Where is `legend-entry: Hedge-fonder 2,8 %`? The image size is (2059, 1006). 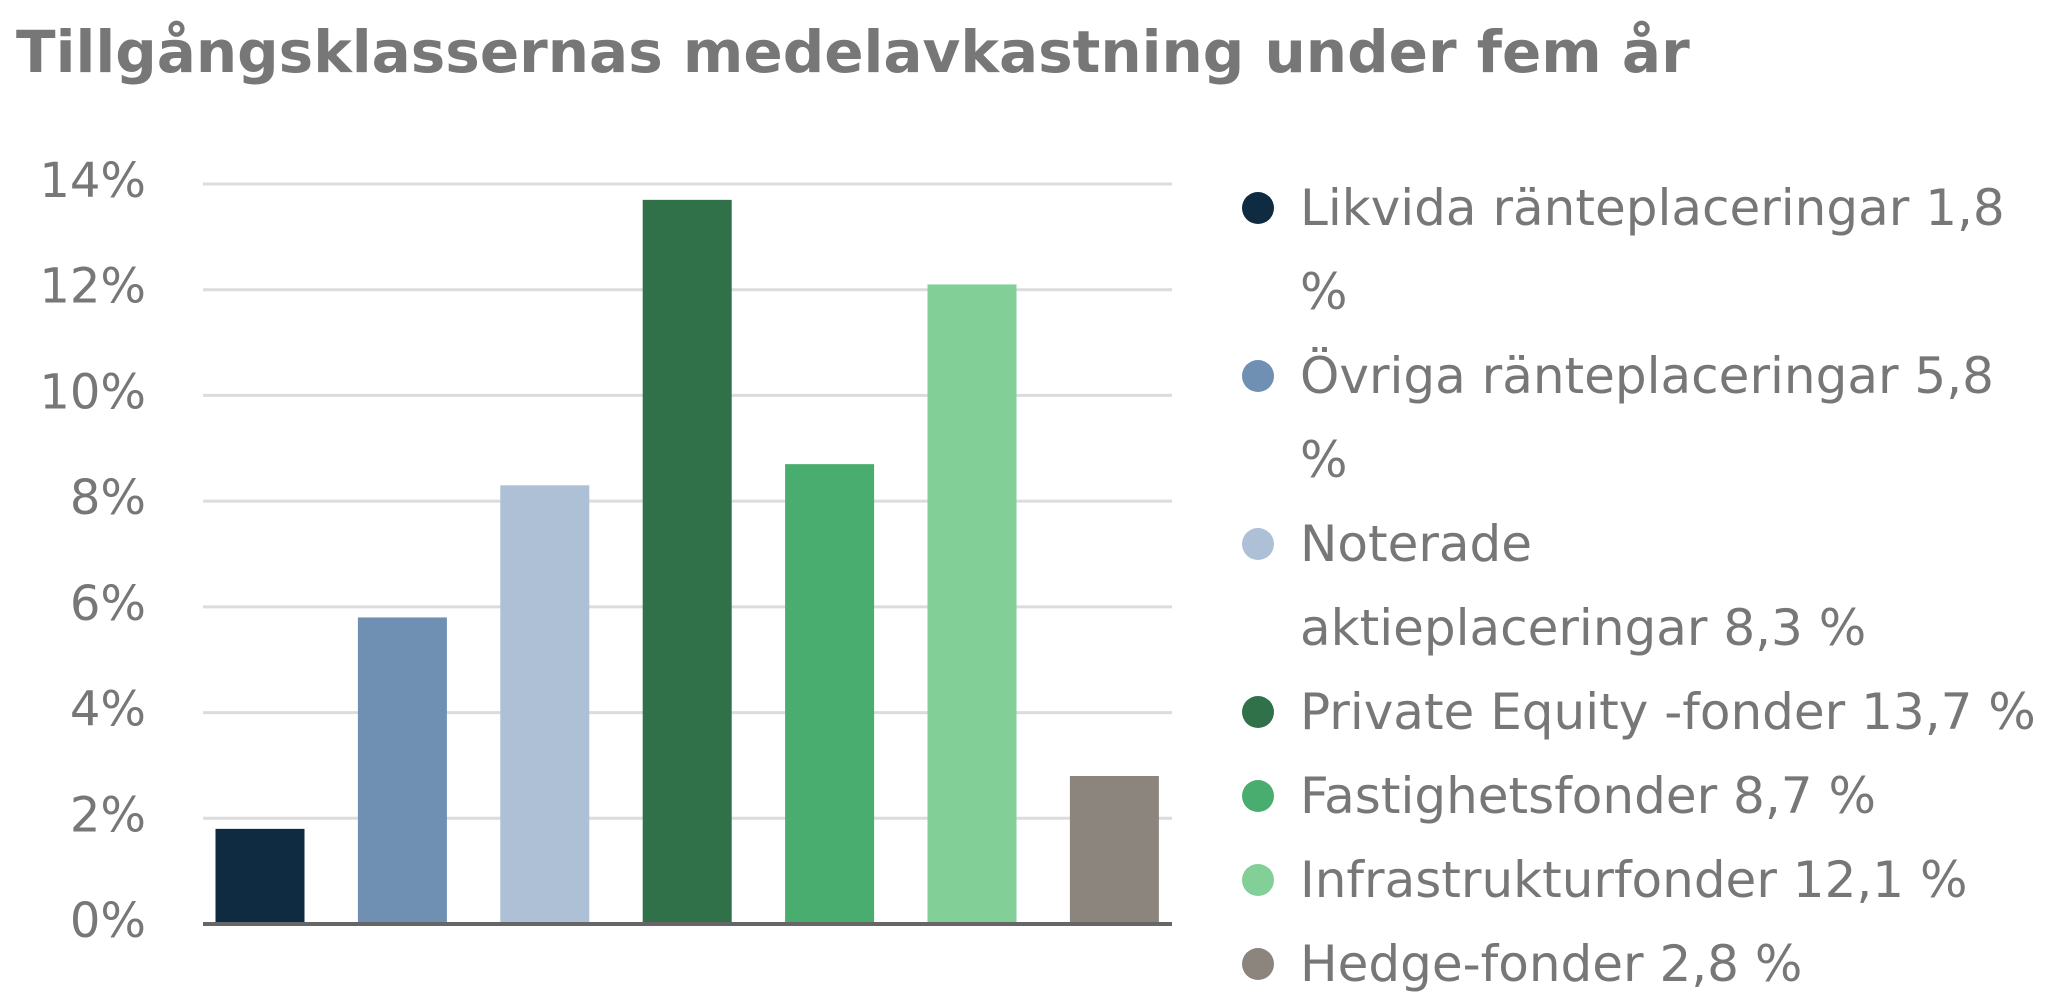
legend-entry: Hedge-fonder 2,8 % is located at coordinates (1647, 964).